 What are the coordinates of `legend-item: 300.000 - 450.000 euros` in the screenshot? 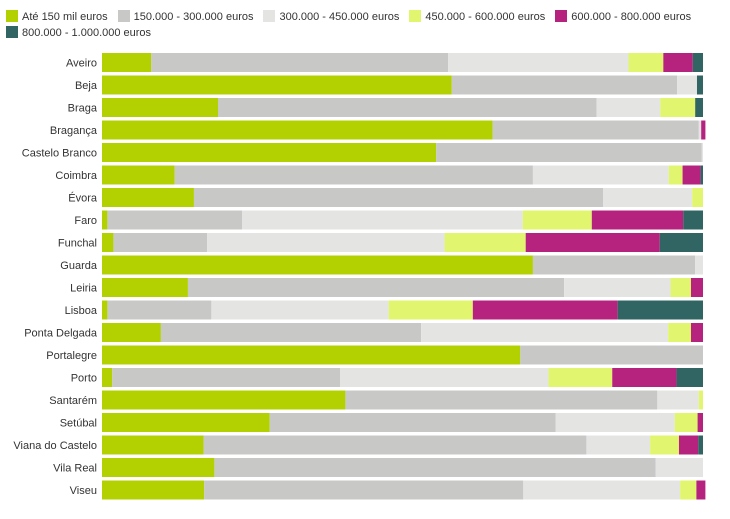 It's located at (331, 17).